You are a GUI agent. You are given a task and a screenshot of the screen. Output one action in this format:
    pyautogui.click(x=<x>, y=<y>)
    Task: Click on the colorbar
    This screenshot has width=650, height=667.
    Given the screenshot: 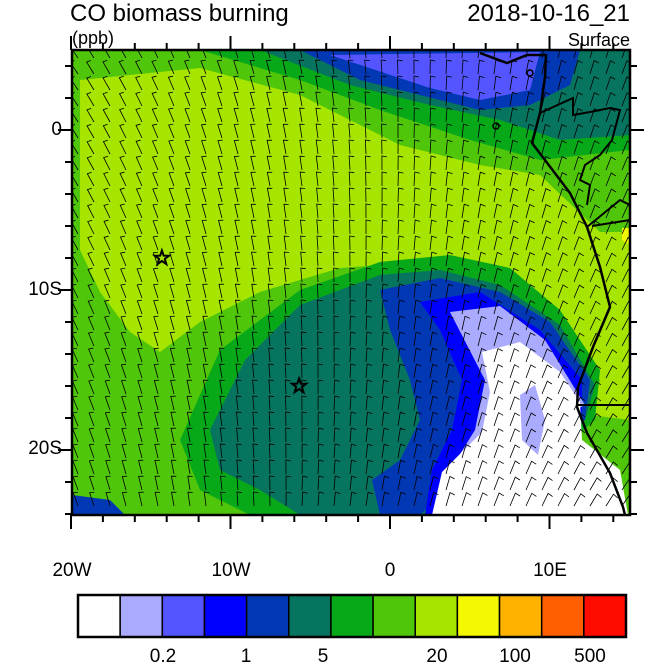 What is the action you would take?
    pyautogui.click(x=352, y=616)
    